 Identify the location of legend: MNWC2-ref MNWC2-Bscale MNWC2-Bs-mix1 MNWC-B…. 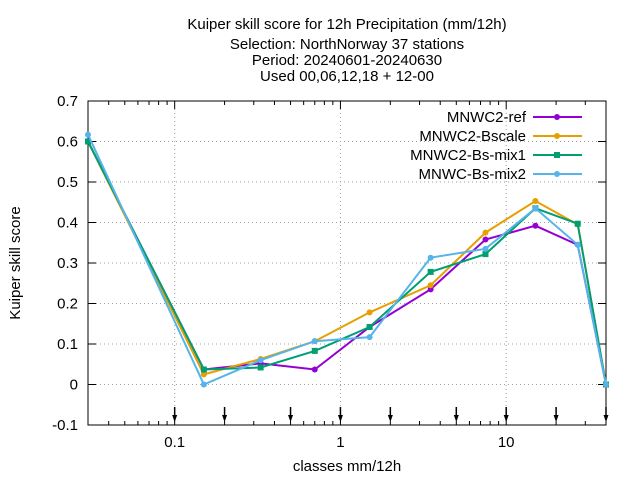
(496, 146).